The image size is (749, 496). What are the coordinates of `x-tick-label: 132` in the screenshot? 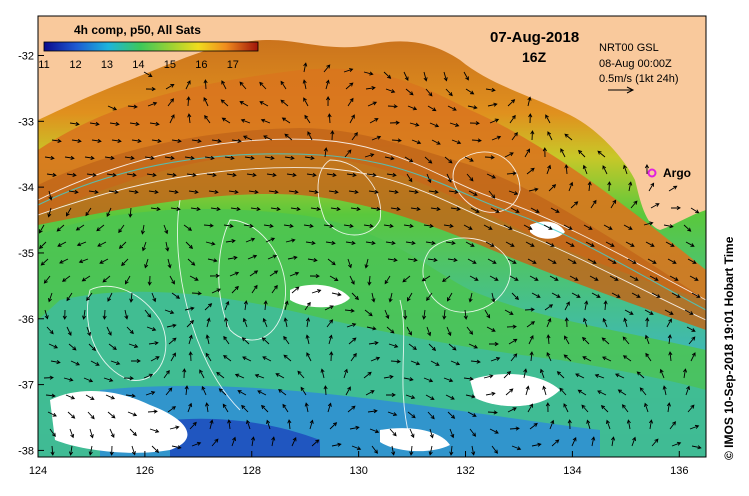 It's located at (465, 471).